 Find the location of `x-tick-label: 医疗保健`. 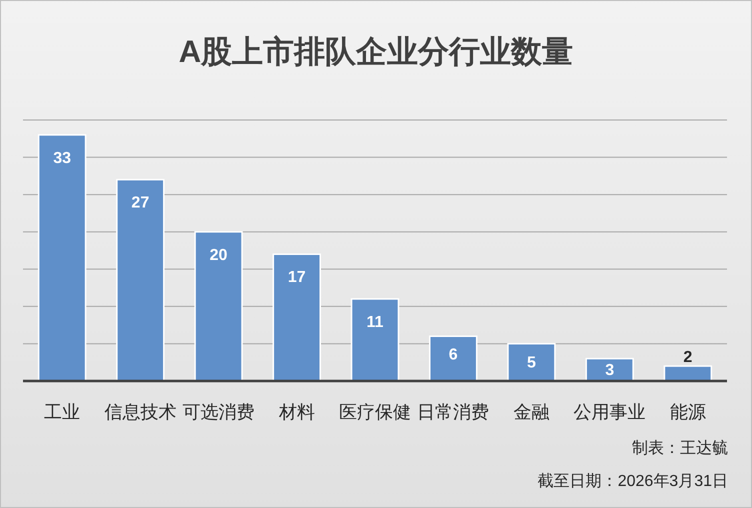

x-tick-label: 医疗保健 is located at coordinates (375, 412).